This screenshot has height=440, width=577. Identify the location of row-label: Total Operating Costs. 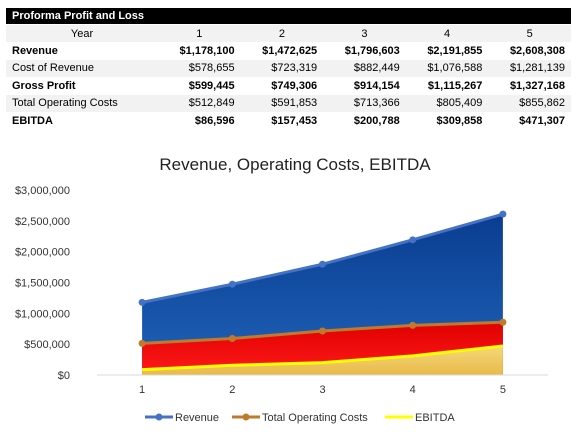
(82, 103).